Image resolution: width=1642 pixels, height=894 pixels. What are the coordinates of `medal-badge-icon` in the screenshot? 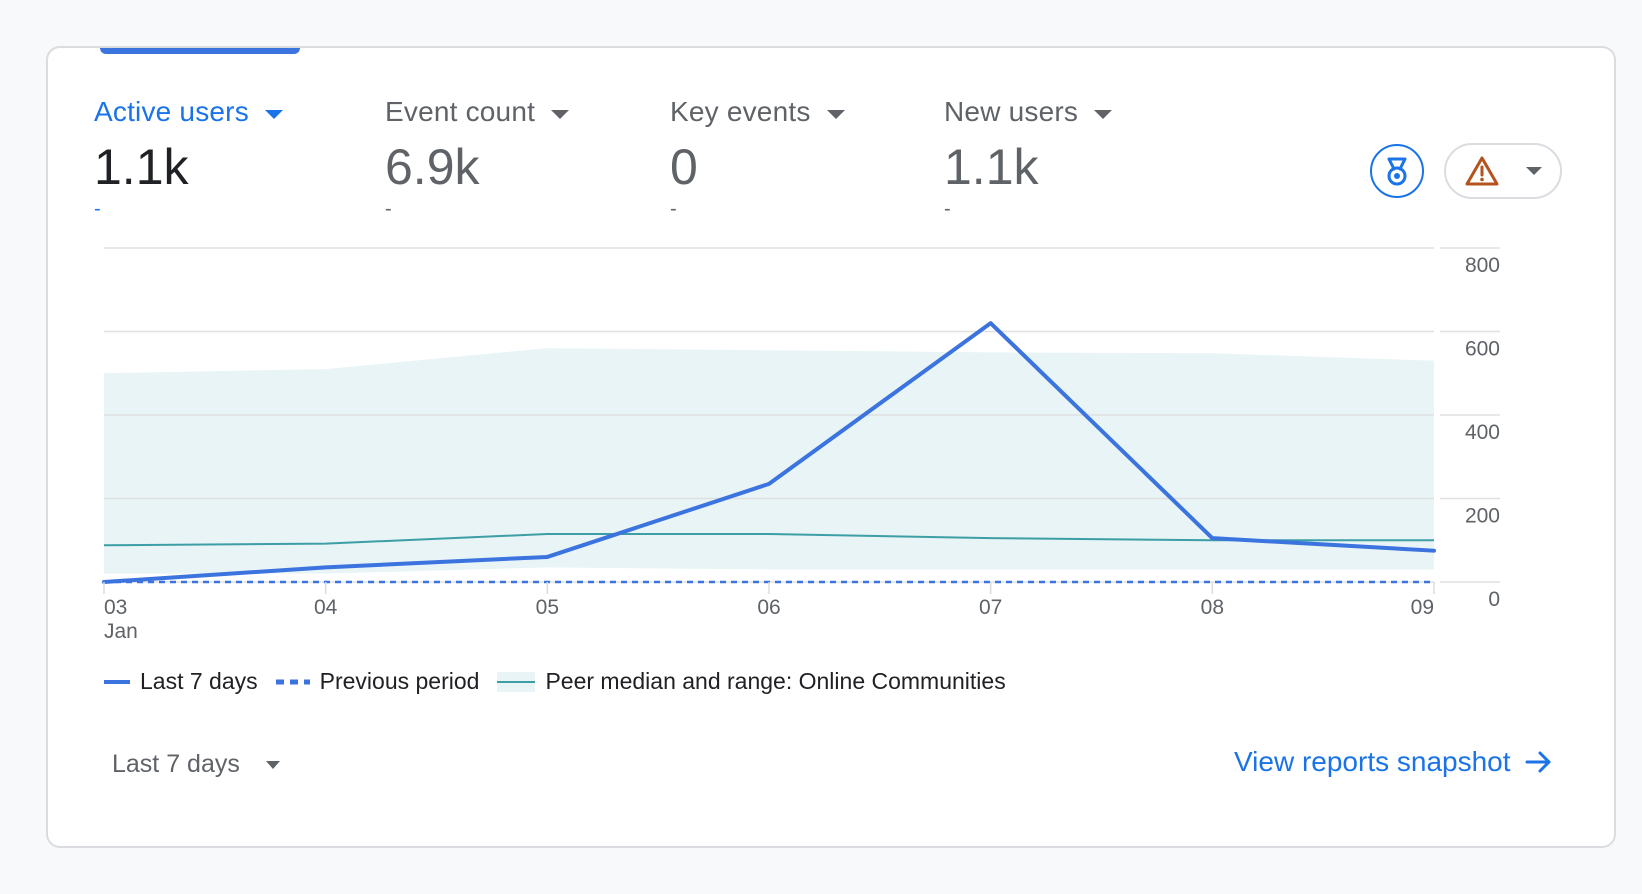 It's located at (1397, 171).